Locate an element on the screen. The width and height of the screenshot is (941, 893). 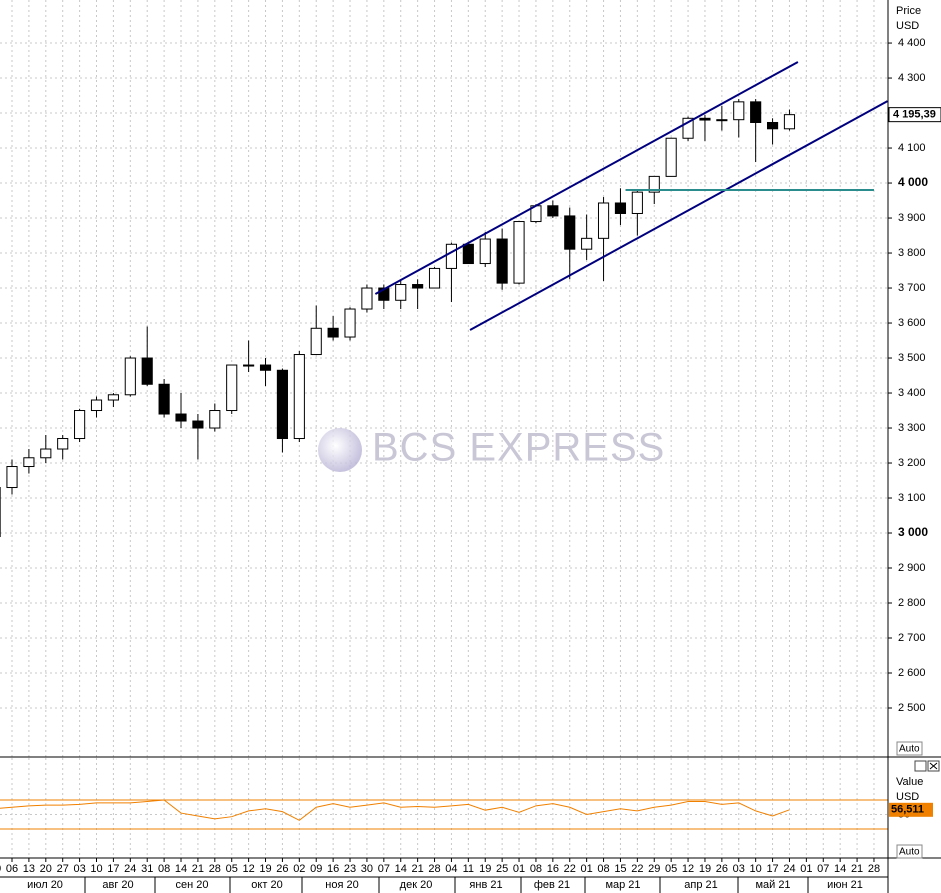
x-tick-label: 14 is located at coordinates (840, 869).